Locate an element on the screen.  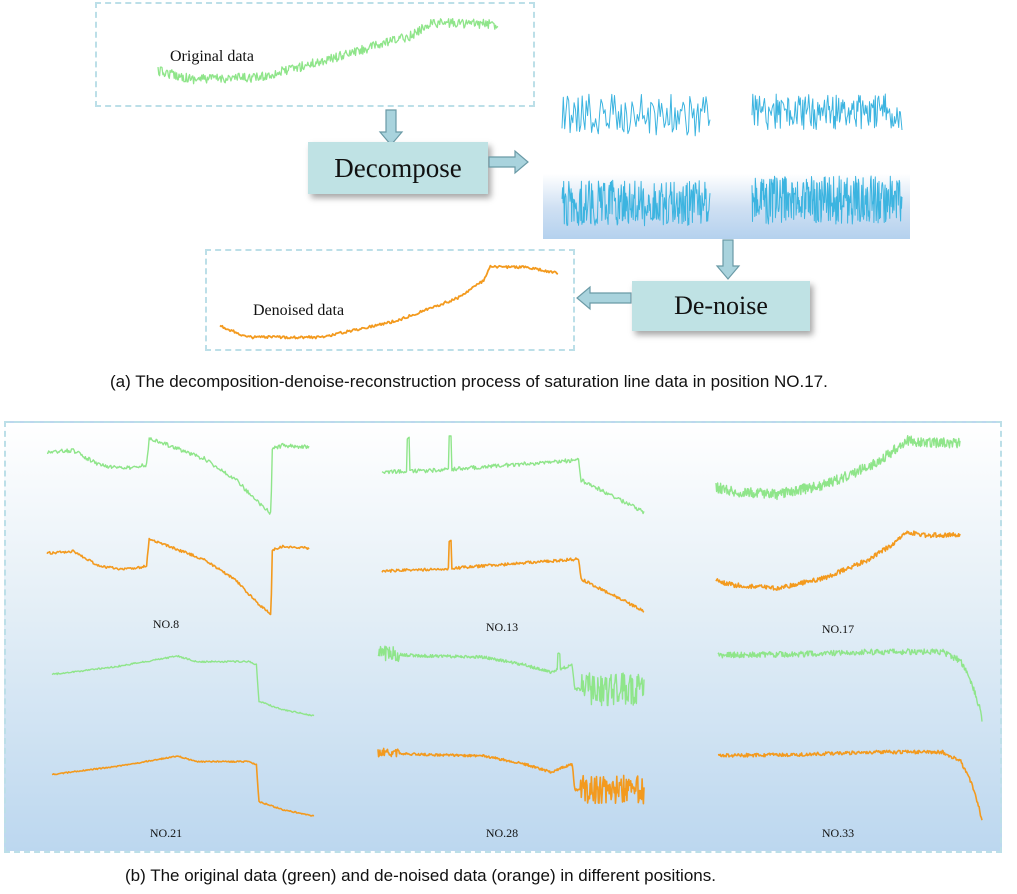
no21-denoised-signal is located at coordinates (183, 786).